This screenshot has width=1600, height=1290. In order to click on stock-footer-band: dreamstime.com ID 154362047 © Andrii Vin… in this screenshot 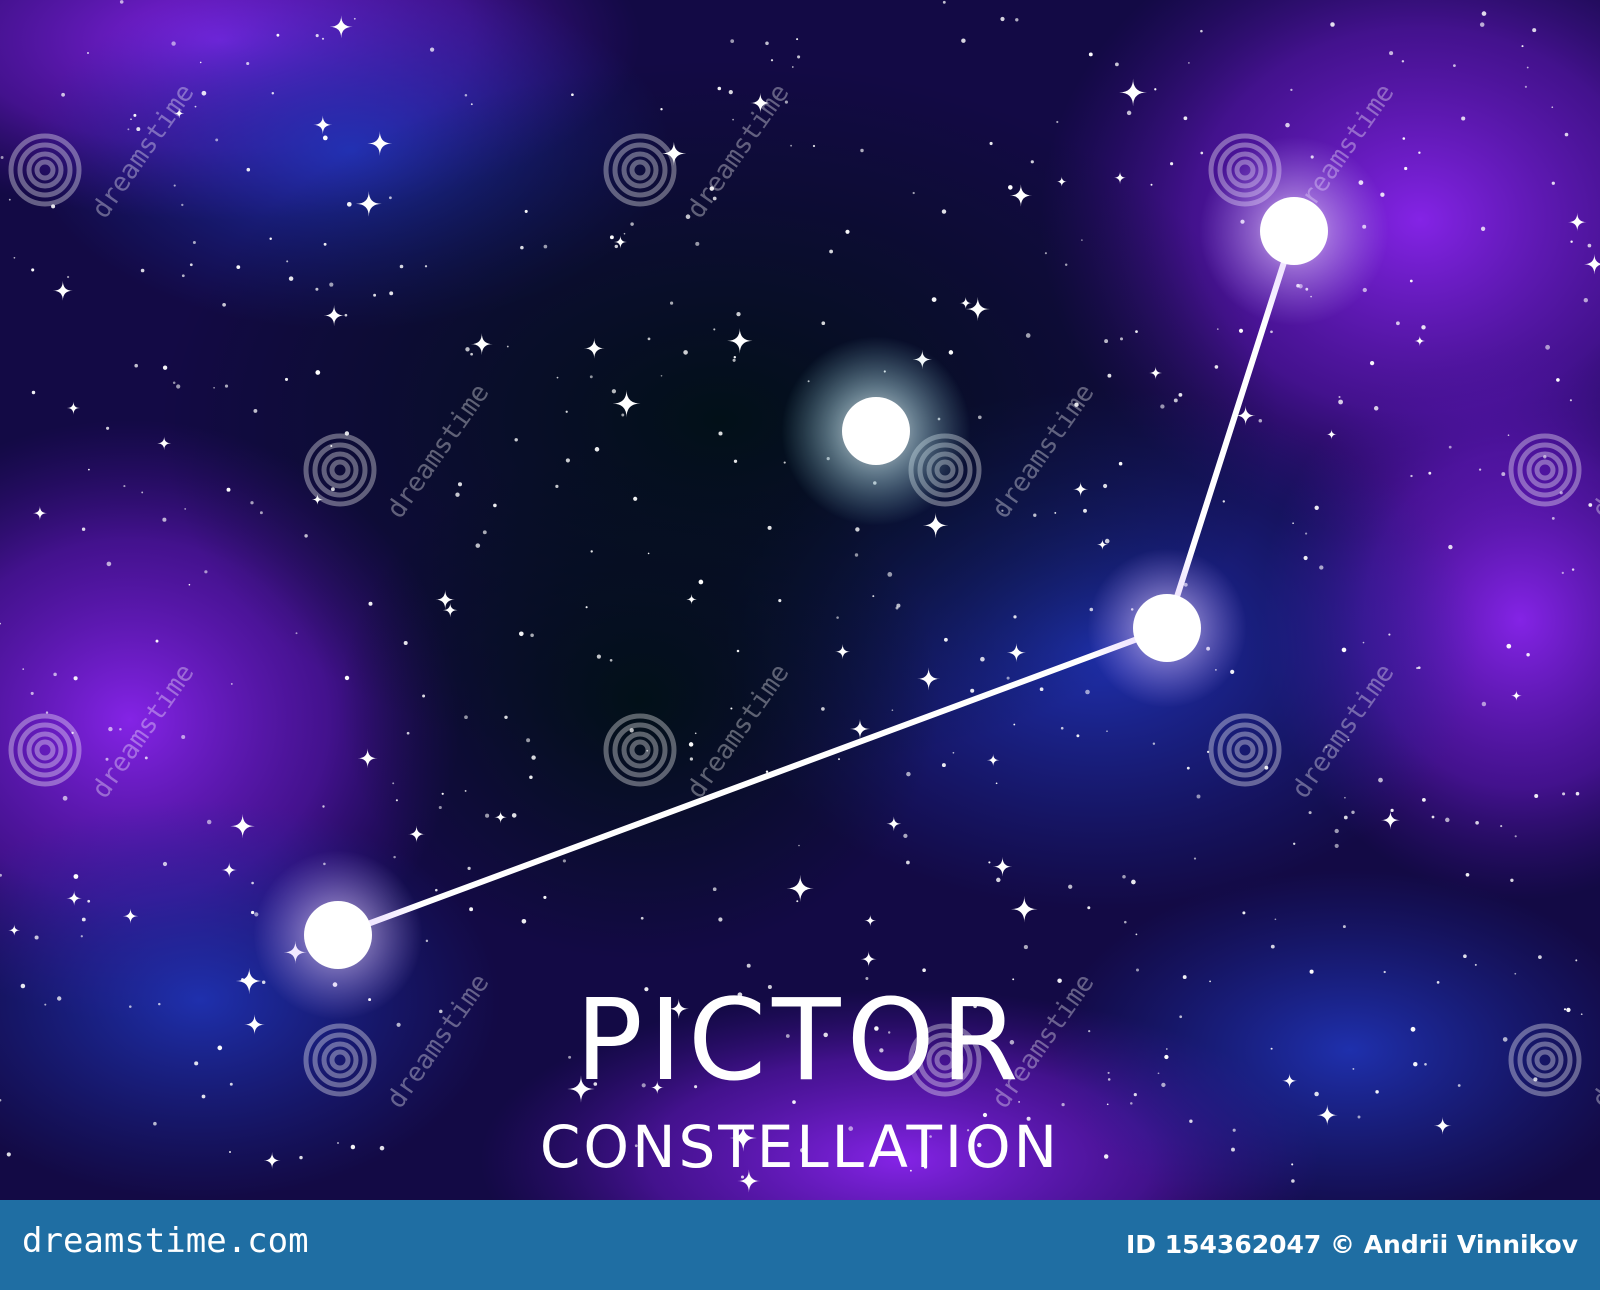, I will do `click(800, 1245)`.